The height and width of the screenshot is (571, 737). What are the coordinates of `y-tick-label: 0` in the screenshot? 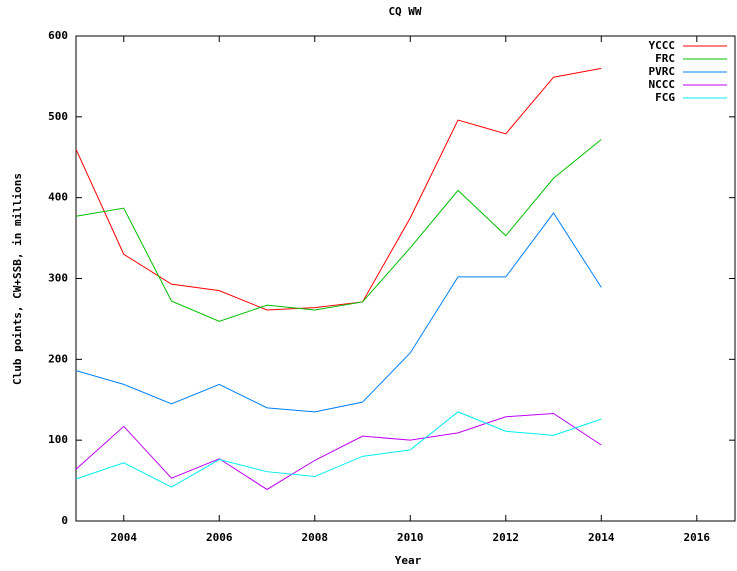 It's located at (64, 520).